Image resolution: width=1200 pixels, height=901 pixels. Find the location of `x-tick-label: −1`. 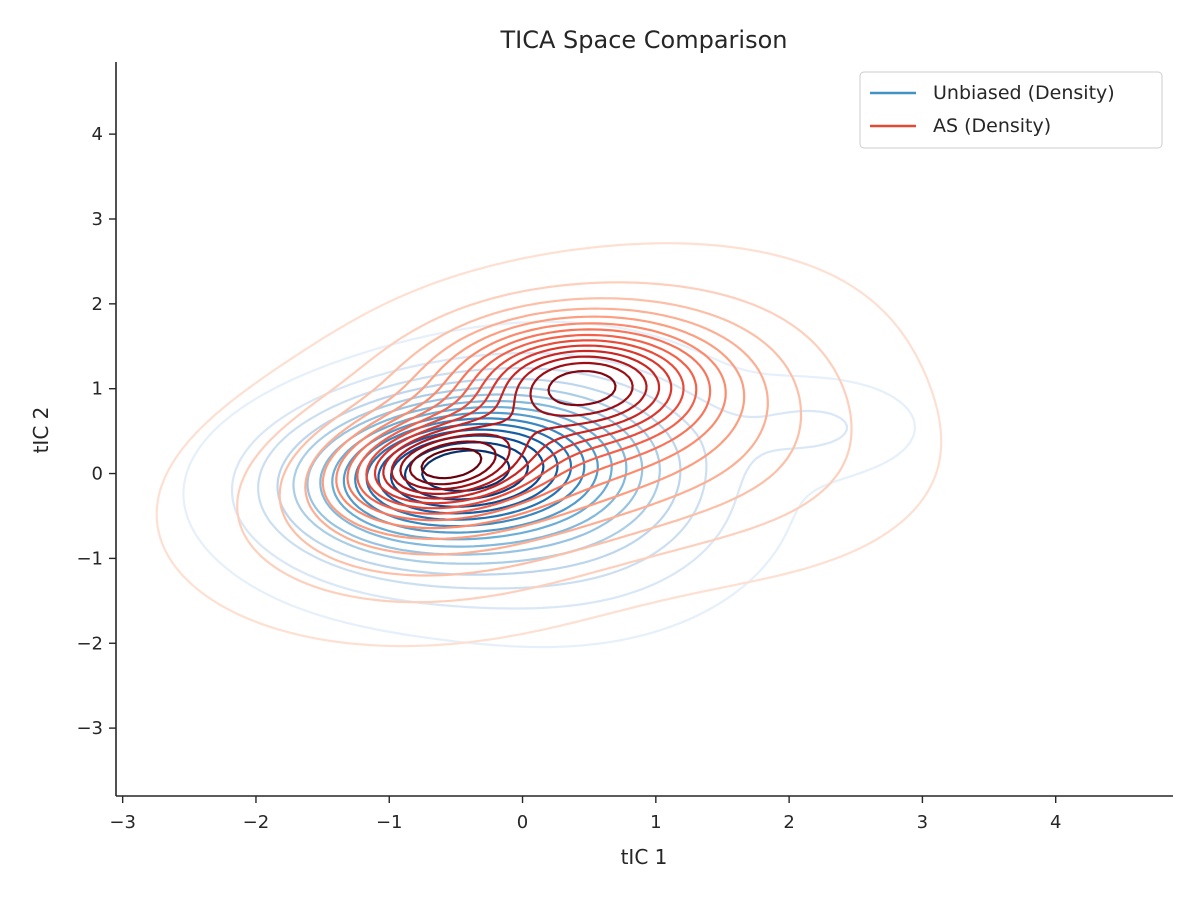

x-tick-label: −1 is located at coordinates (389, 822).